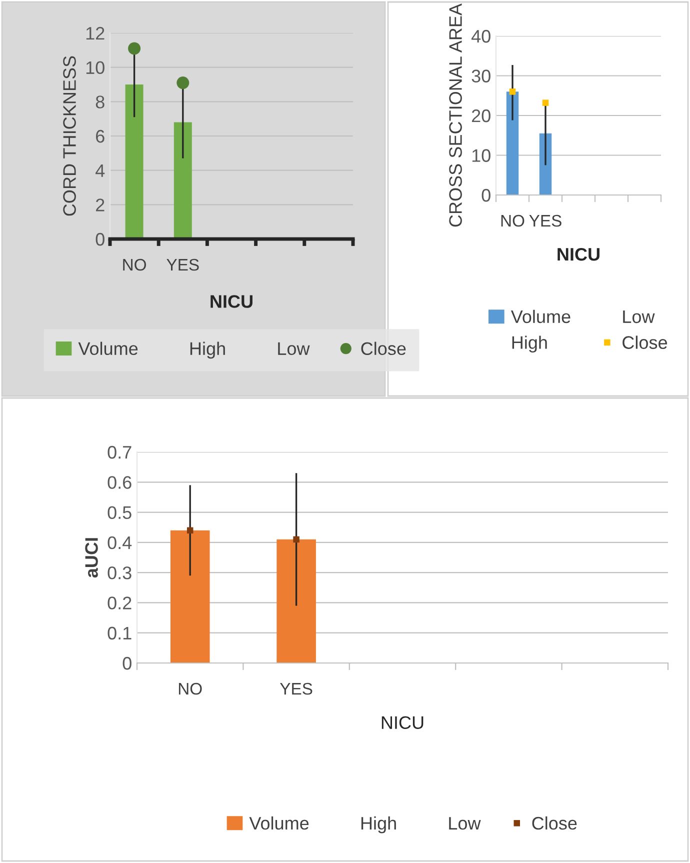 Image resolution: width=690 pixels, height=863 pixels. I want to click on y-tick-label: 2, so click(100, 205).